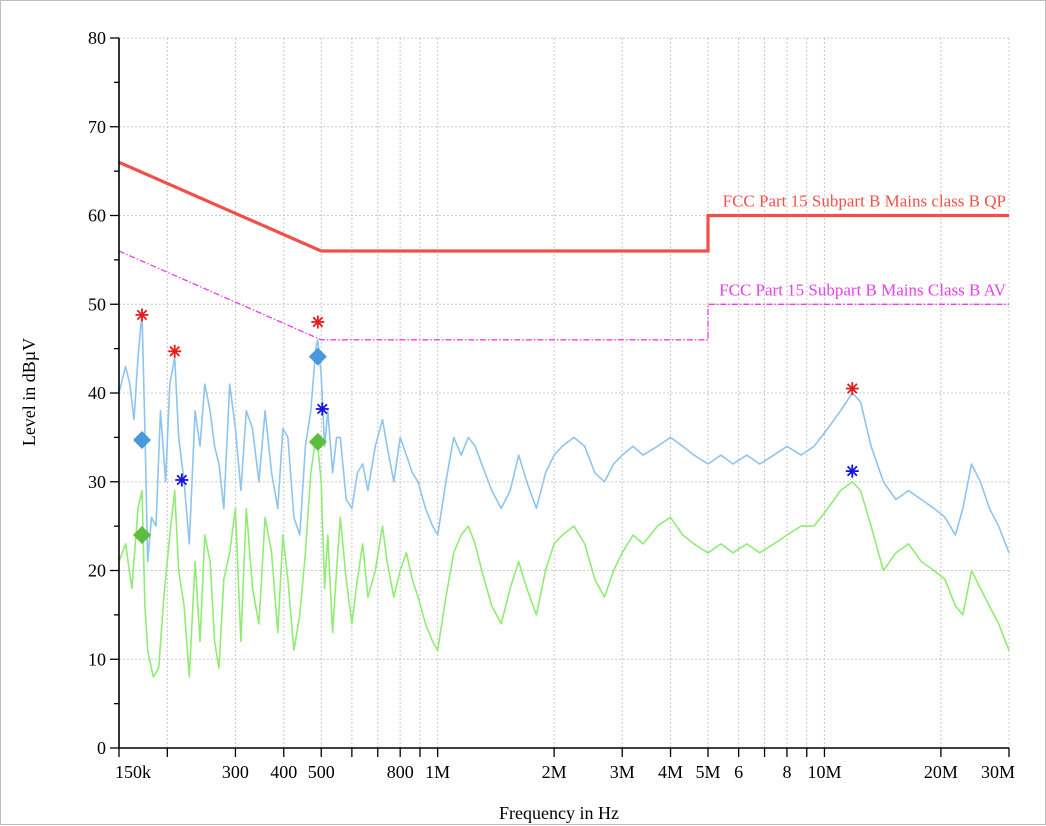 This screenshot has width=1046, height=826. Describe the element at coordinates (864, 201) in the screenshot. I see `qp-limit-label: FCC Part 15 Subpart B Mains class B QP` at that location.